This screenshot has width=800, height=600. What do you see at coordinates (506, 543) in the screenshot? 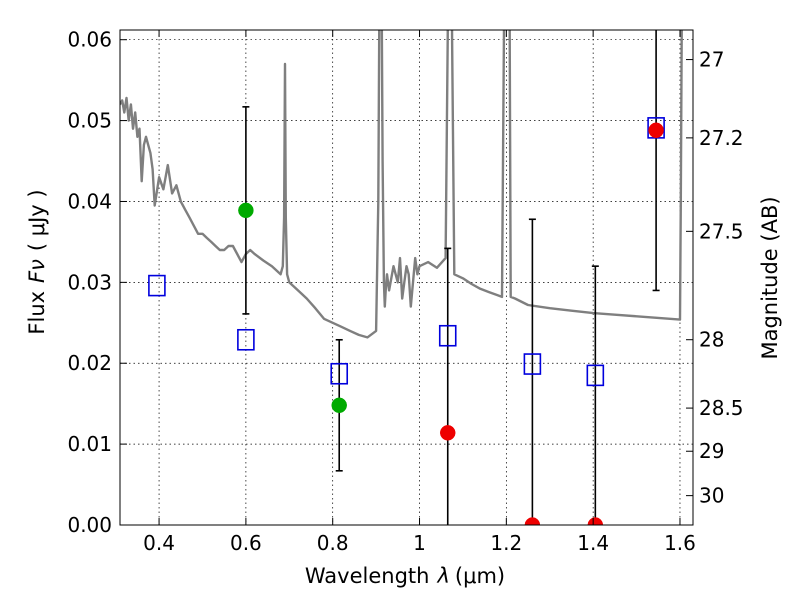
I see `x-tick-label: 1.2` at bounding box center [506, 543].